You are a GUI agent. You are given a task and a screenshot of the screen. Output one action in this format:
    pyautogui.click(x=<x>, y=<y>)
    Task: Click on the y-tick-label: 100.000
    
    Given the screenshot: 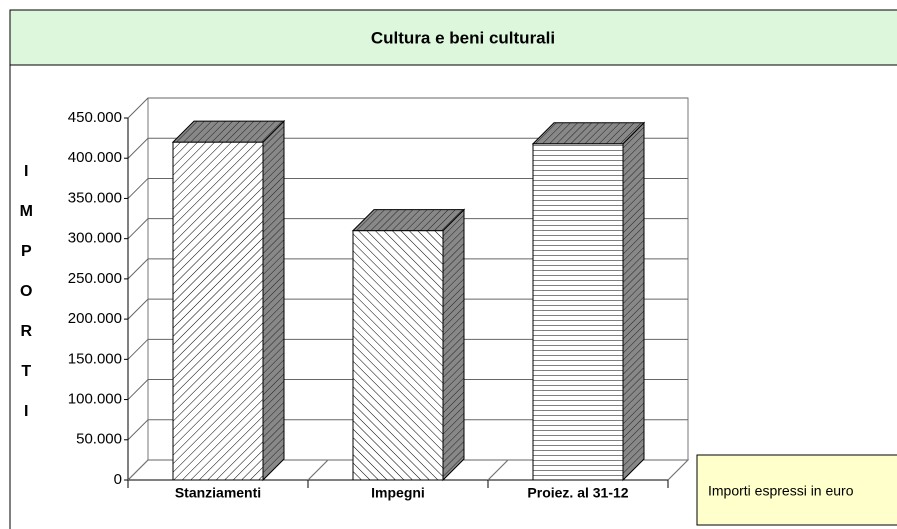 What is the action you would take?
    pyautogui.click(x=95, y=399)
    